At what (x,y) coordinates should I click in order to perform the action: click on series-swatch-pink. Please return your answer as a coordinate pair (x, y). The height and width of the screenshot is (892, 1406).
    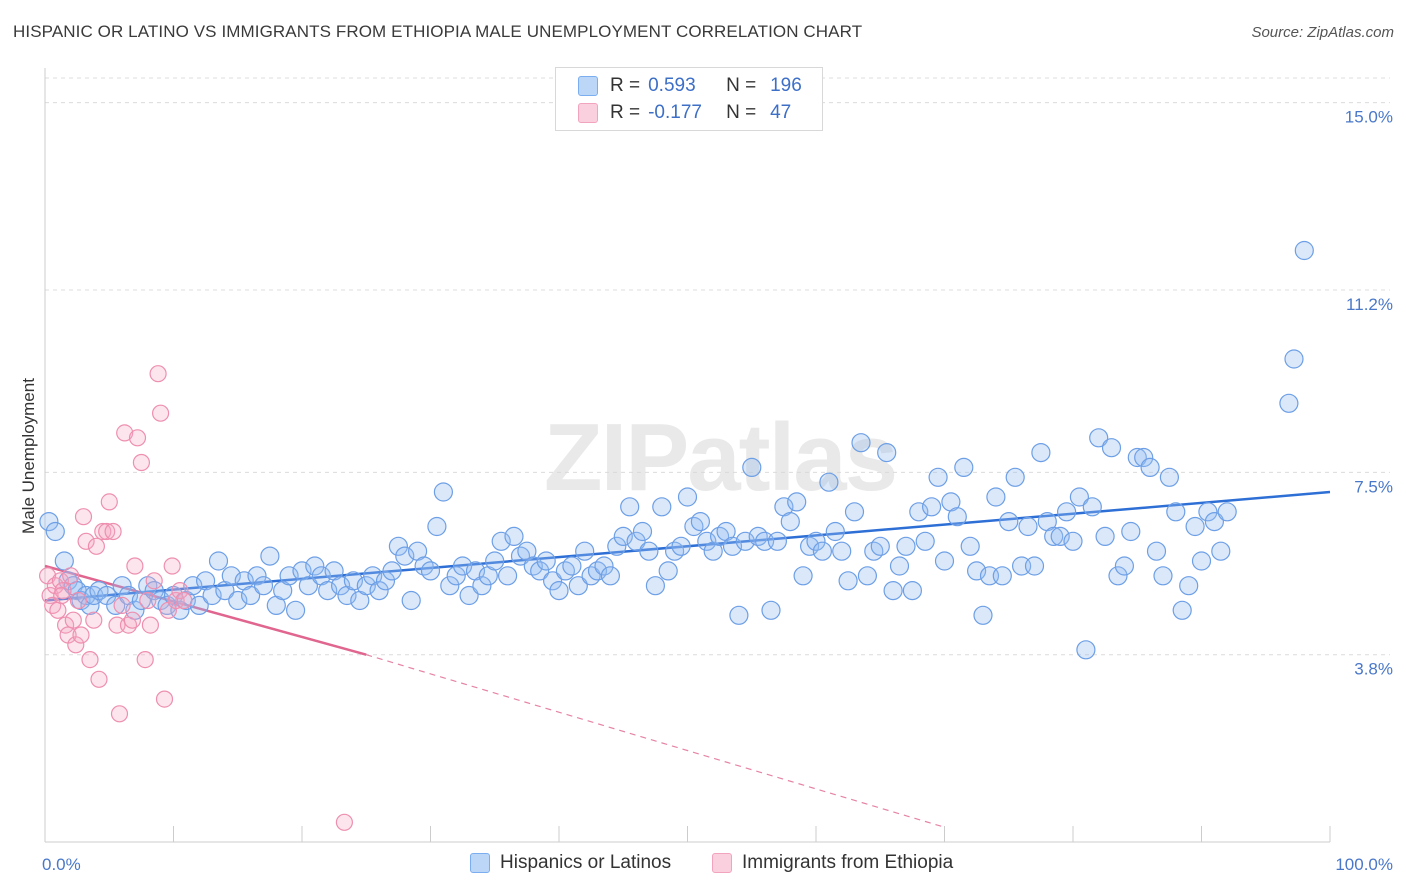
    Looking at the image, I should click on (722, 863).